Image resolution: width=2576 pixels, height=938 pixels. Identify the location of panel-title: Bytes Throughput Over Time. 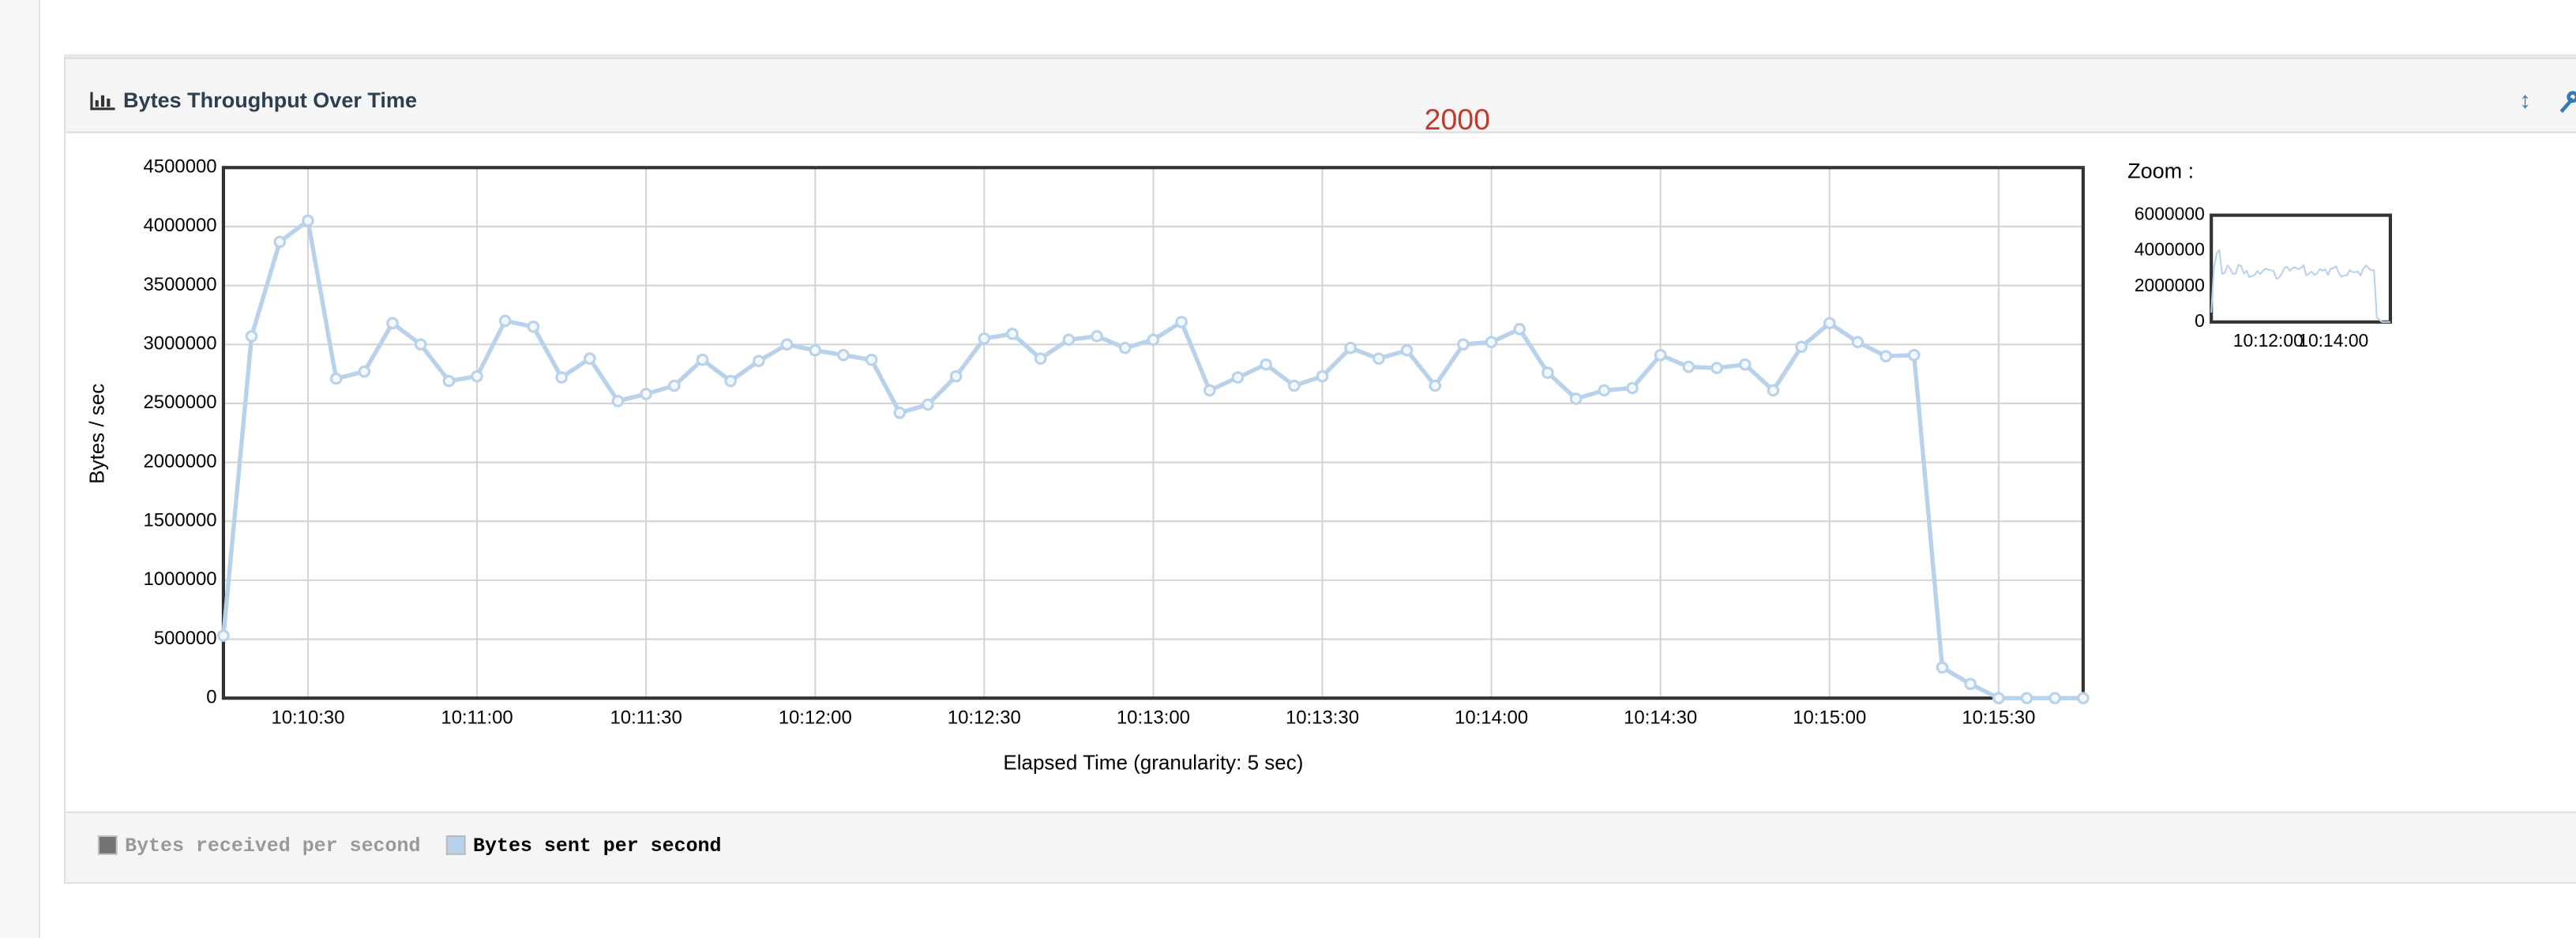
(270, 100).